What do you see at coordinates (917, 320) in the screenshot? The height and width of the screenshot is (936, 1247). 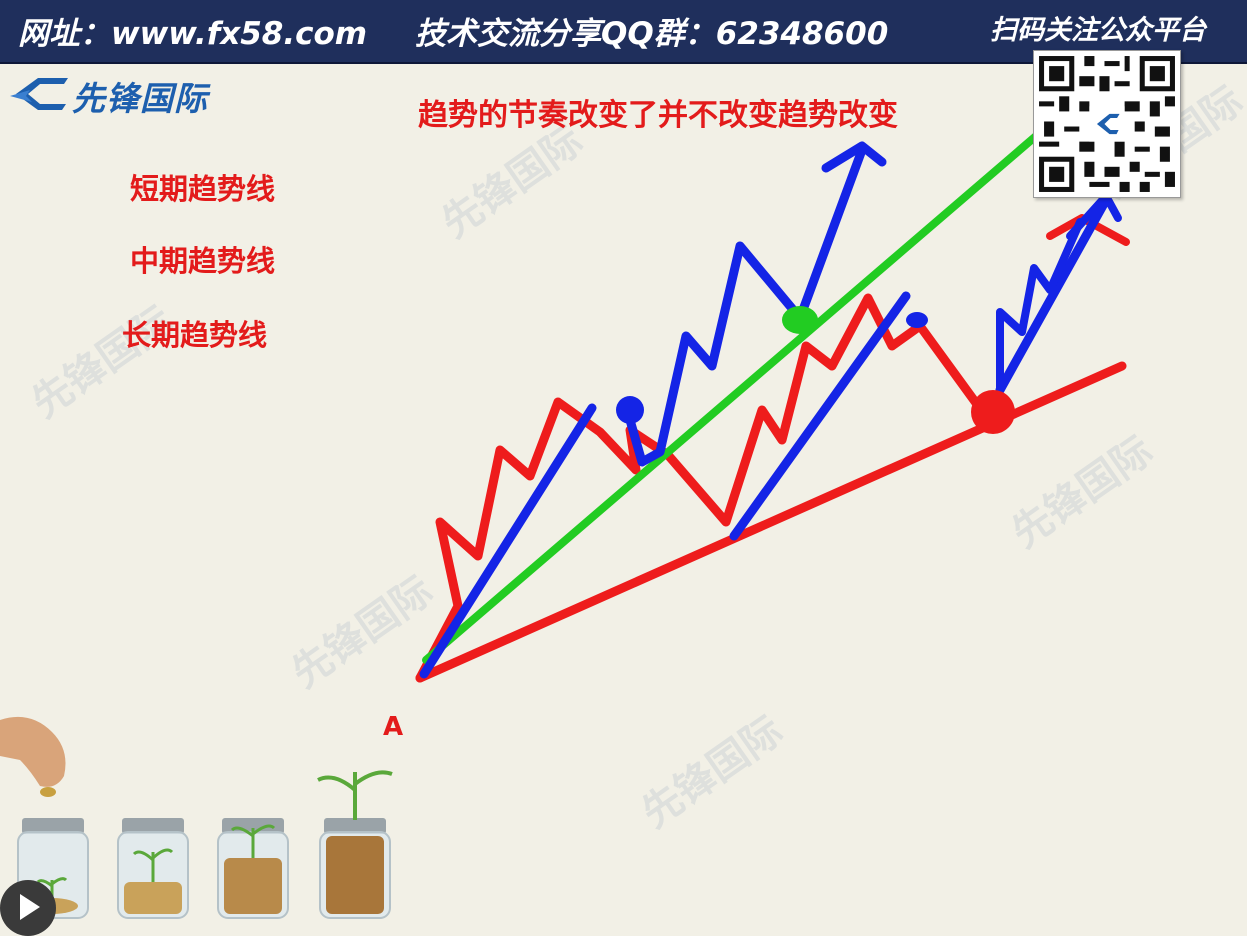 I see `marker-blue-small` at bounding box center [917, 320].